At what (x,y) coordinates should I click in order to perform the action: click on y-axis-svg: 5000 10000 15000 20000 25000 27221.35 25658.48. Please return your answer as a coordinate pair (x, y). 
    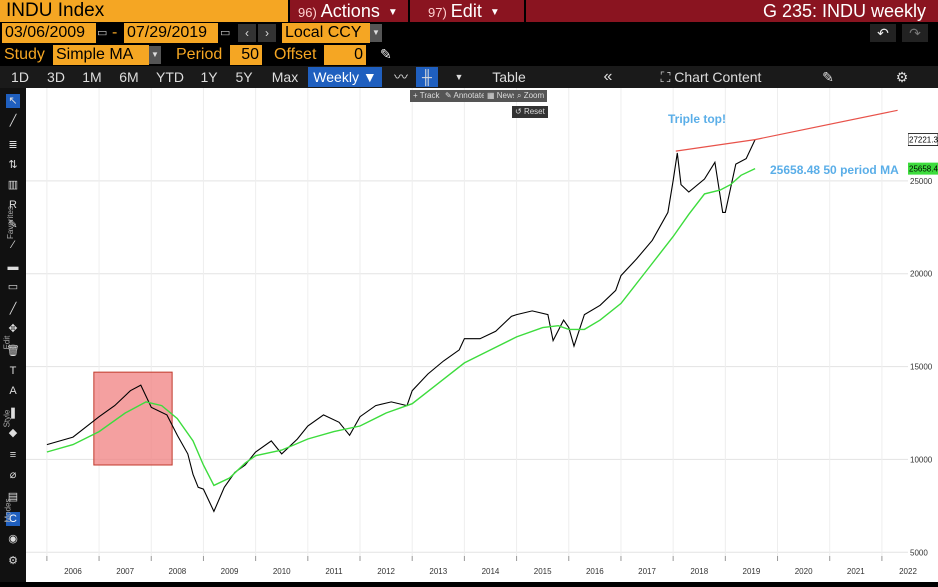
    Looking at the image, I should click on (922, 345).